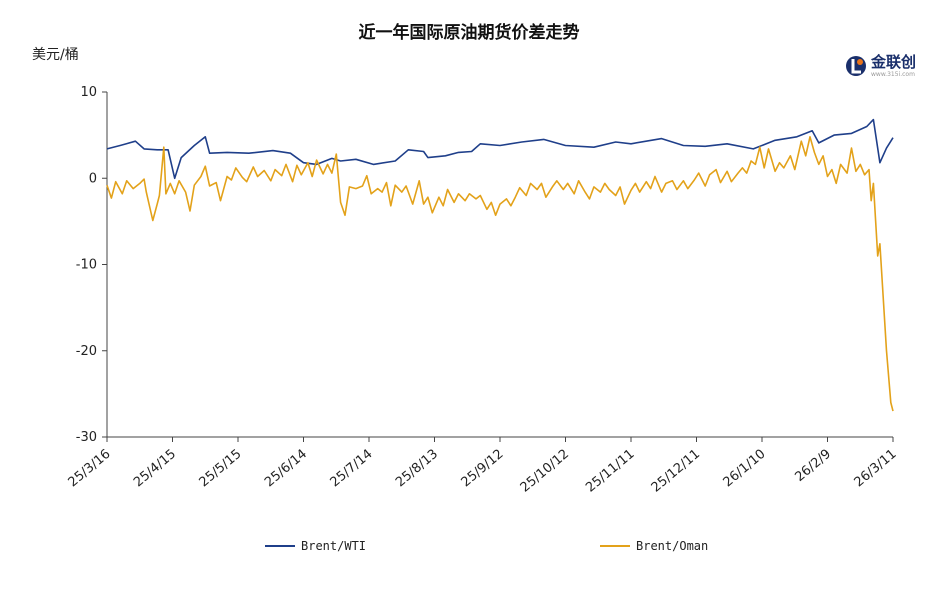 This screenshot has height=602, width=938. I want to click on x-tick-label: 26/1/10, so click(745, 469).